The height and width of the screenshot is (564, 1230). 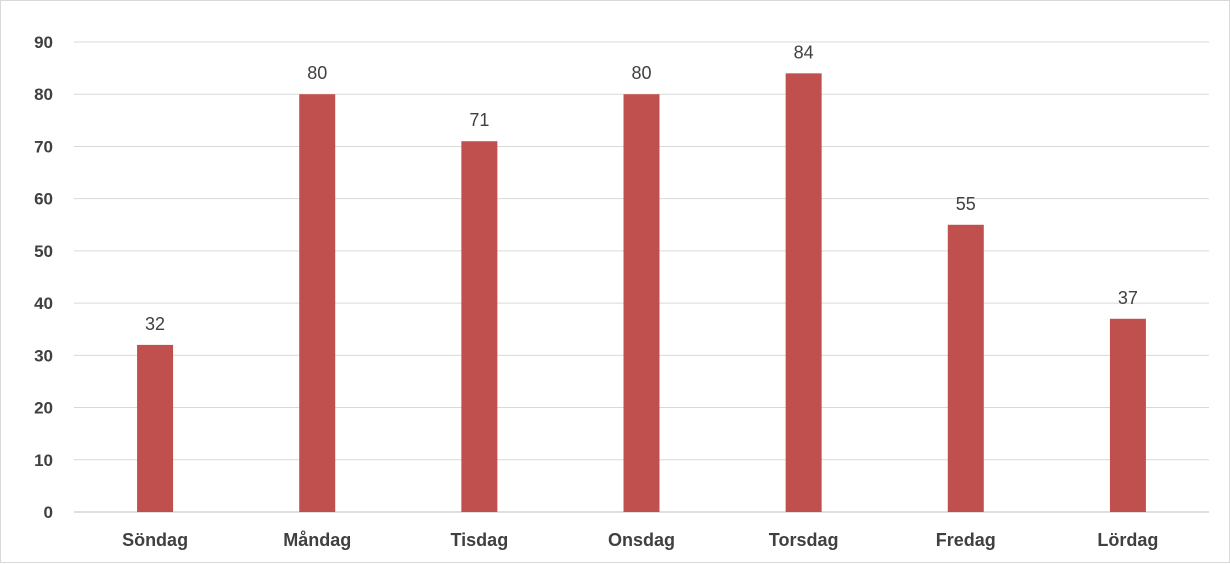 I want to click on data-label: 71, so click(x=479, y=120).